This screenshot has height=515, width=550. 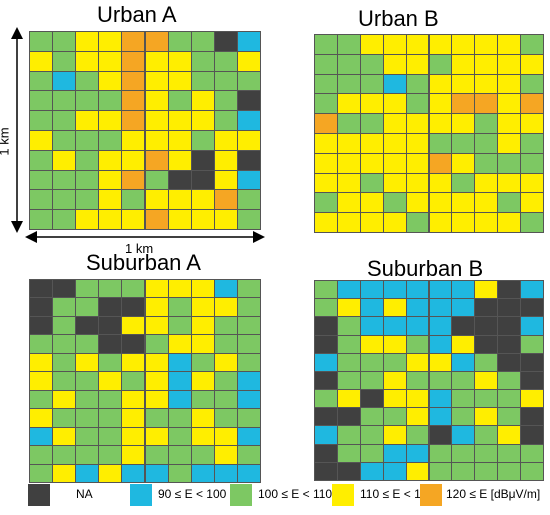 What do you see at coordinates (84, 494) in the screenshot?
I see `legend-label-na: NA` at bounding box center [84, 494].